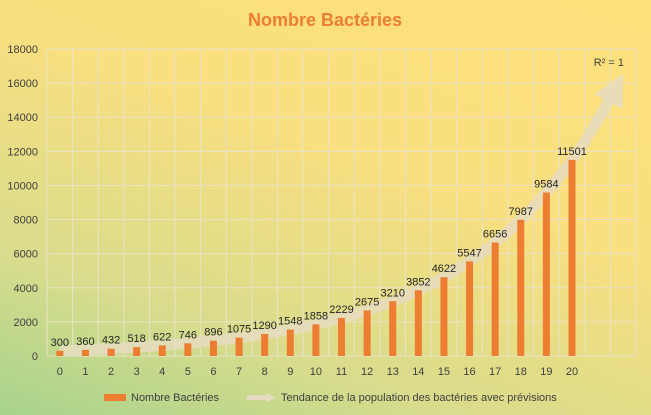 The image size is (651, 415). Describe the element at coordinates (22, 118) in the screenshot. I see `y-tick-label: 14000` at that location.